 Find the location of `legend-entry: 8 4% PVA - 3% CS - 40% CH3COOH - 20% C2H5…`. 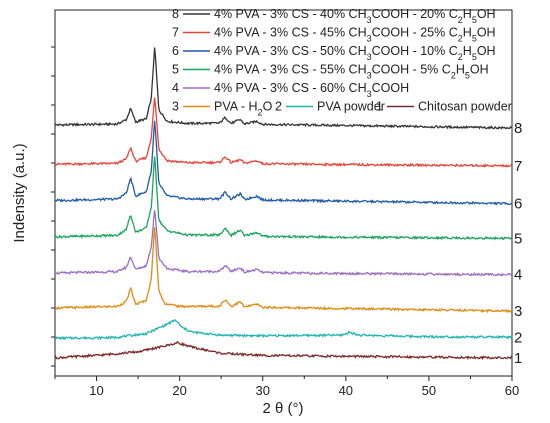

legend-entry: 8 4% PVA - 3% CS - 40% CH3COOH - 20% C2H5… is located at coordinates (334, 16).